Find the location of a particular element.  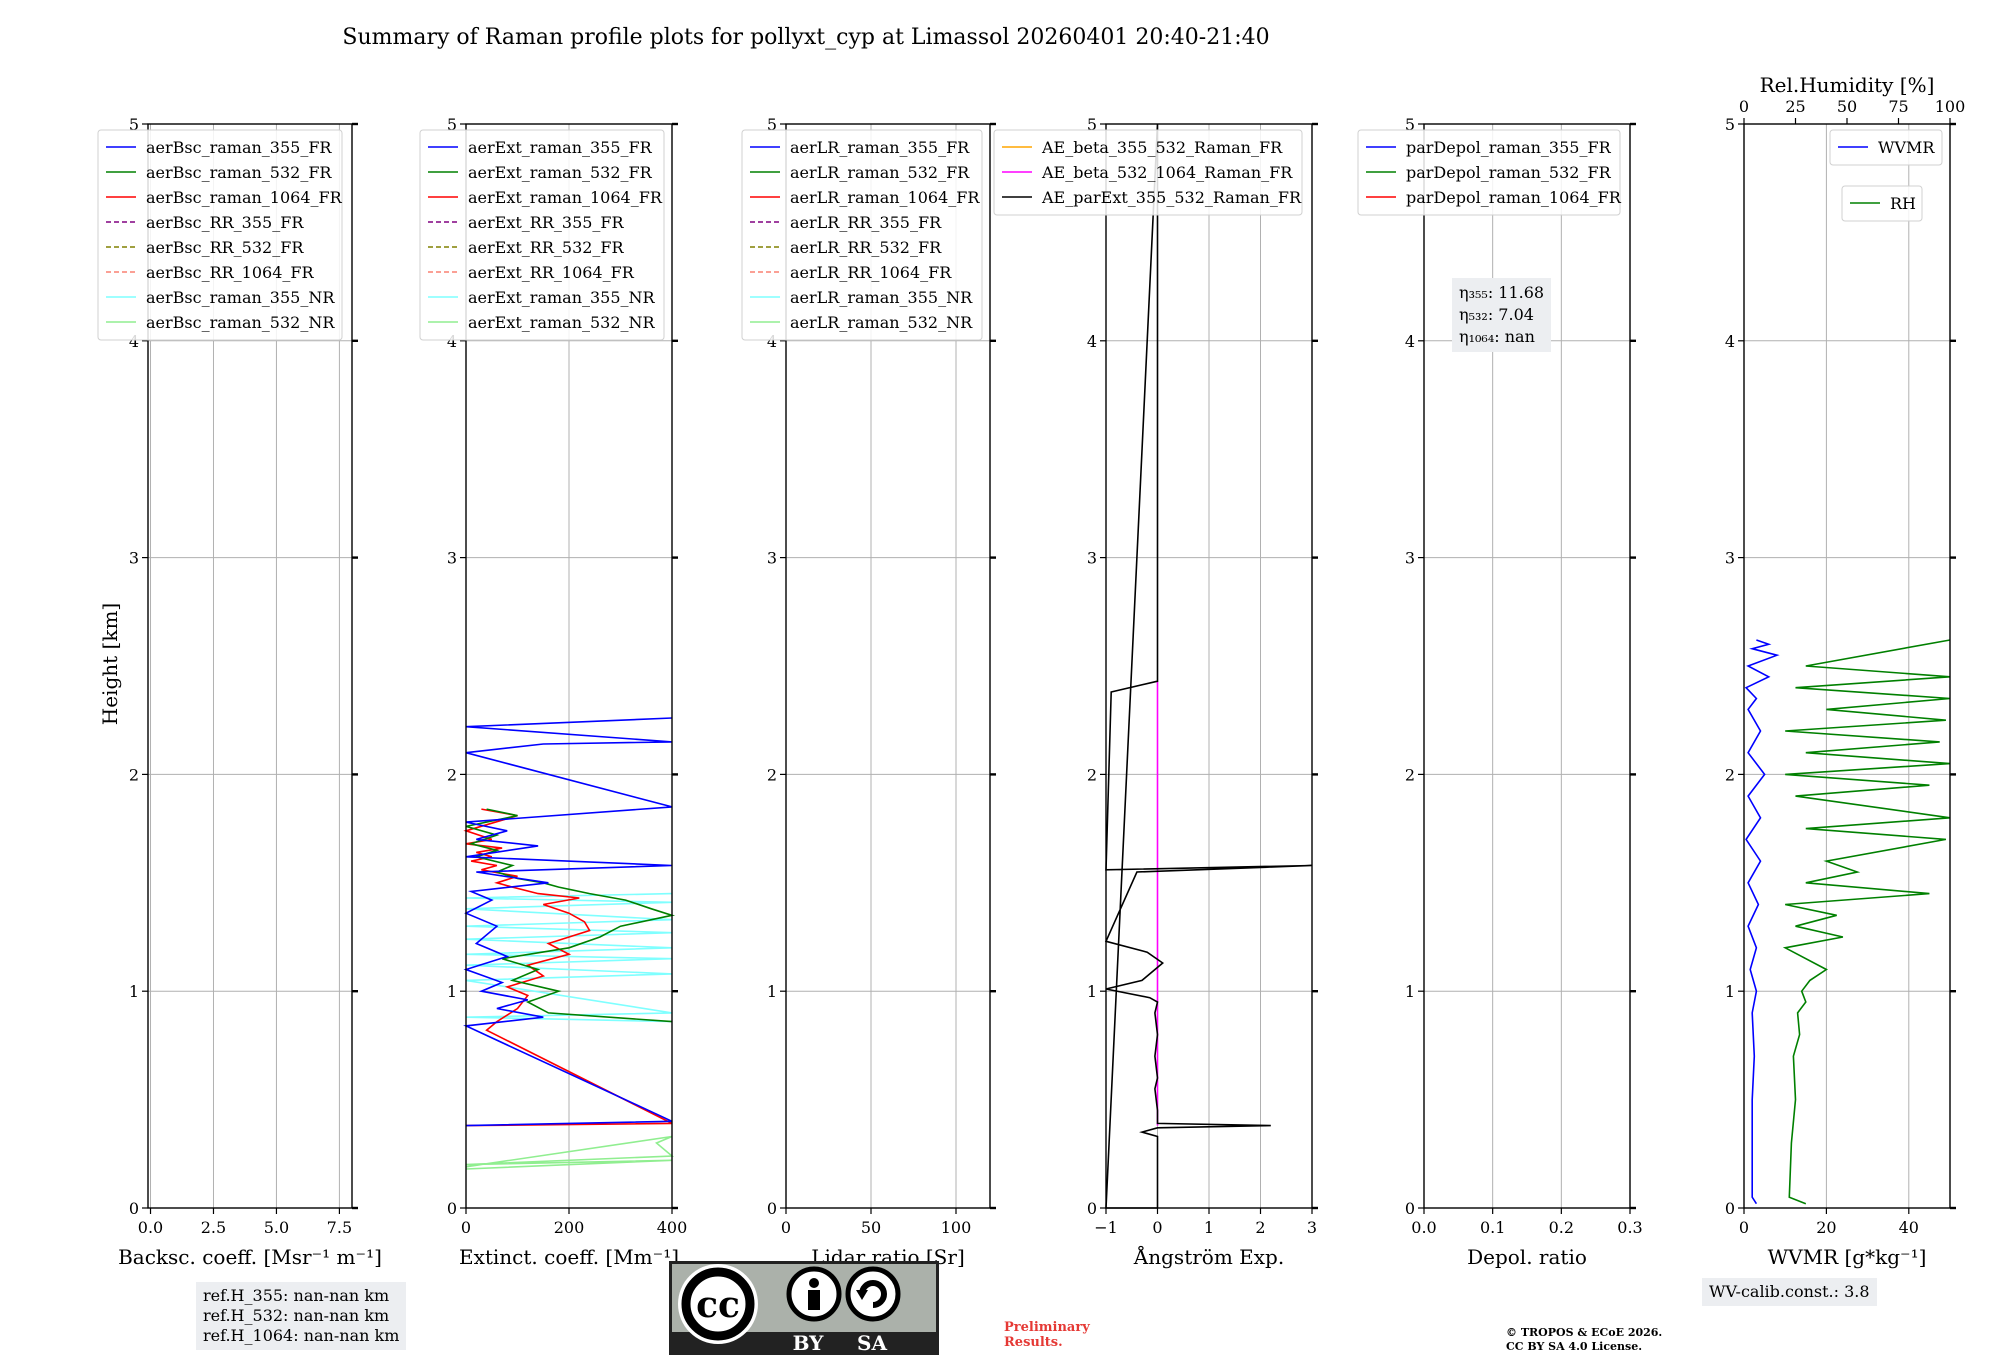

ref-height-532: ref.H_532: nan-nan km is located at coordinates (296, 1315).